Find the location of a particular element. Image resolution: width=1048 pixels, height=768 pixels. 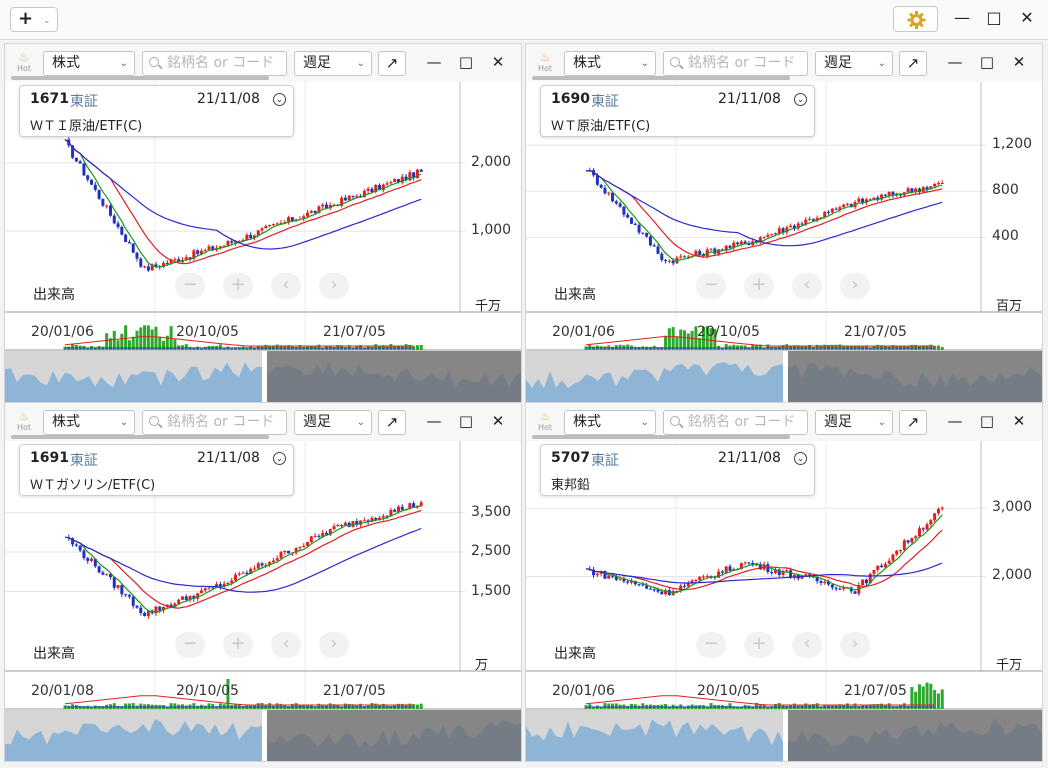

minimize-button: — is located at coordinates (962, 17).